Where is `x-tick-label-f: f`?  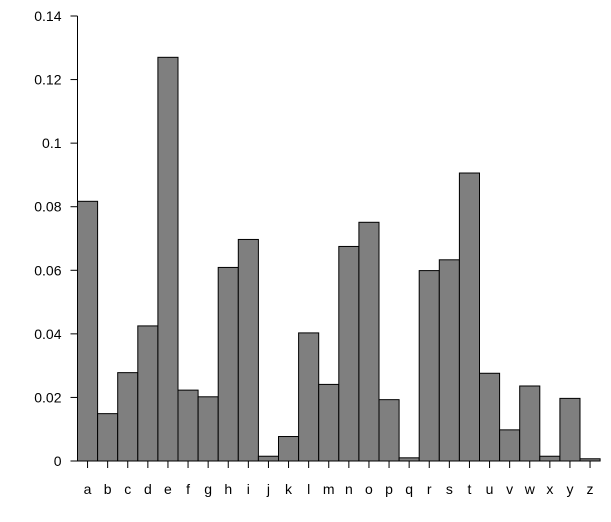 x-tick-label-f: f is located at coordinates (188, 489).